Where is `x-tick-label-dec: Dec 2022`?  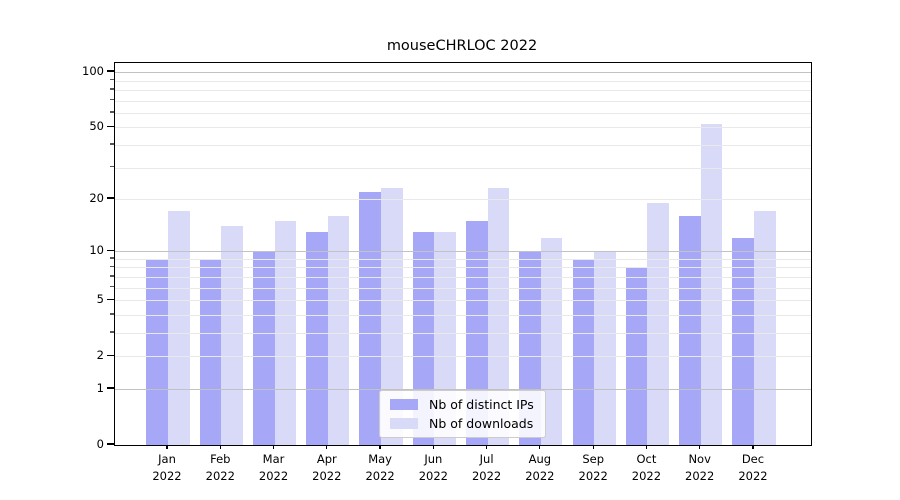
x-tick-label-dec: Dec 2022 is located at coordinates (753, 467).